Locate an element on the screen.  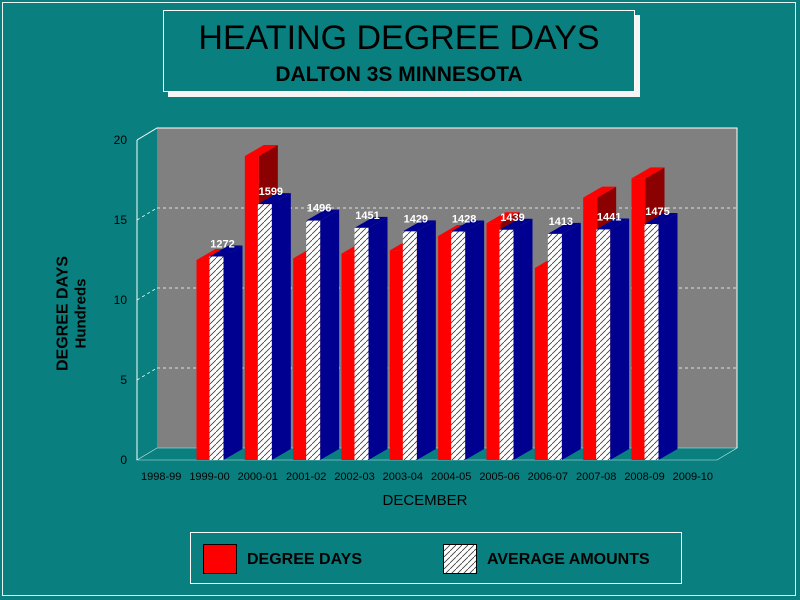
y-tick-label: 10 is located at coordinates (121, 300).